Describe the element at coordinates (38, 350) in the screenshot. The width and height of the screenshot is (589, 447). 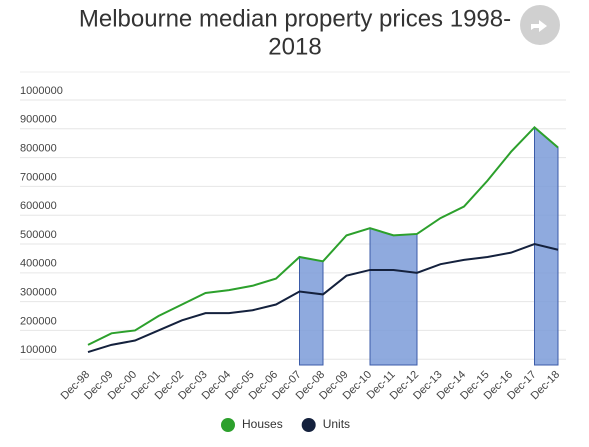
I see `y-tick-label: 100000` at that location.